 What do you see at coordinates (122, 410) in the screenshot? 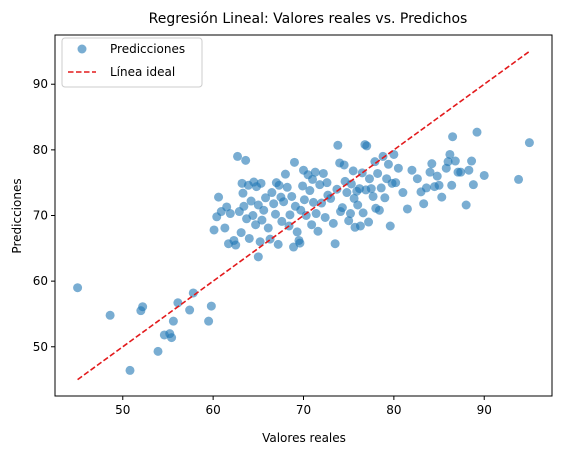
I see `x-tick-label-50: 50` at bounding box center [122, 410].